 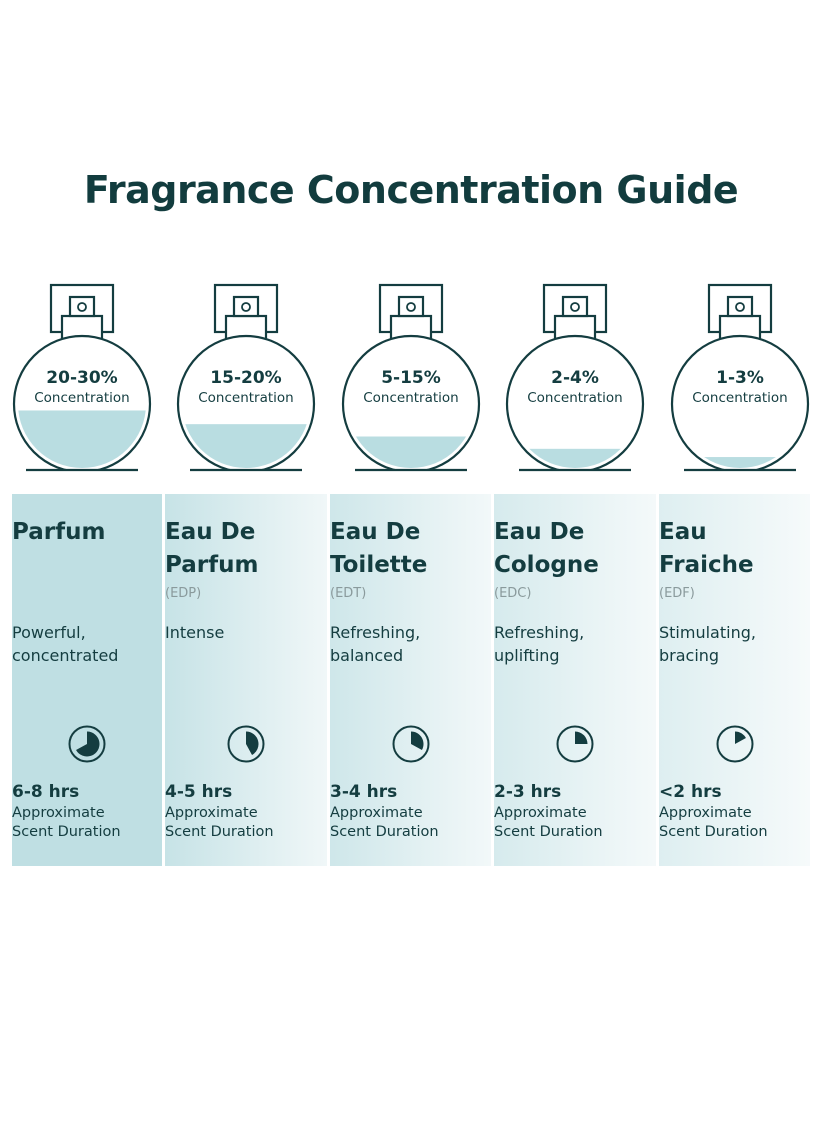 I want to click on concentration-percent: 5-15%, so click(x=411, y=378).